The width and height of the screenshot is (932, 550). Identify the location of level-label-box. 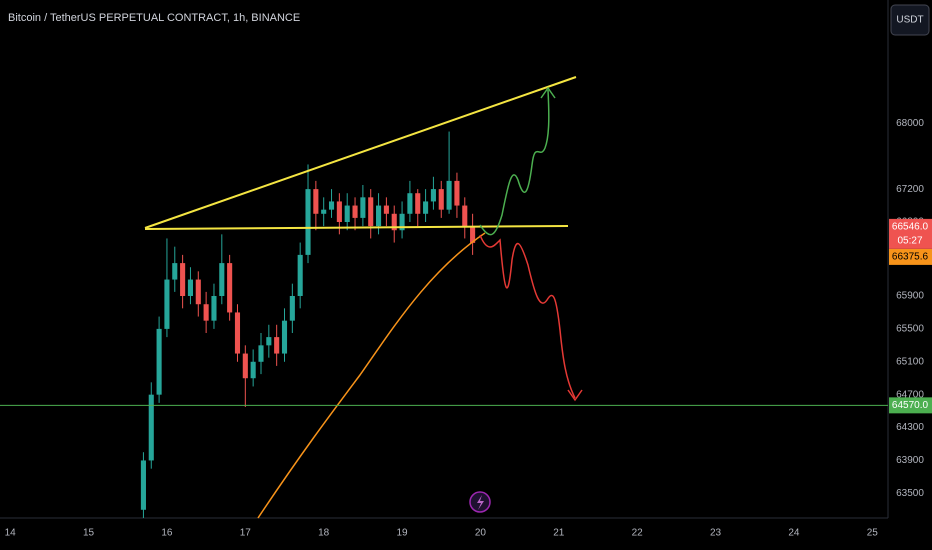
(910, 405).